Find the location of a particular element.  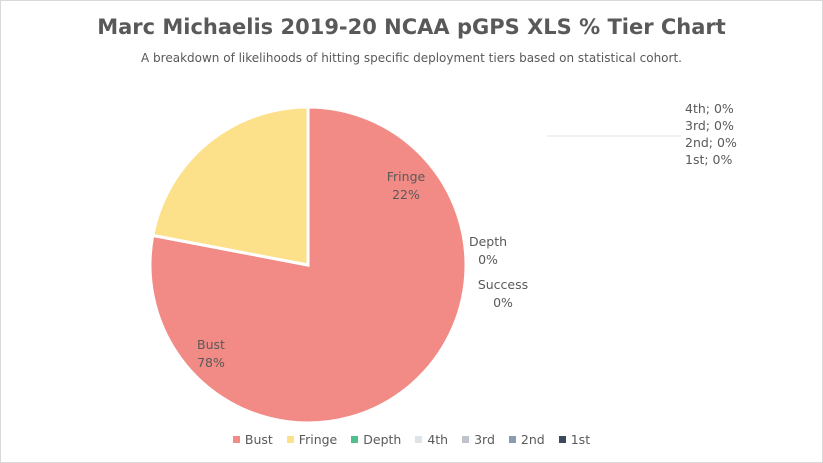

legend-label: Bust is located at coordinates (258, 439).